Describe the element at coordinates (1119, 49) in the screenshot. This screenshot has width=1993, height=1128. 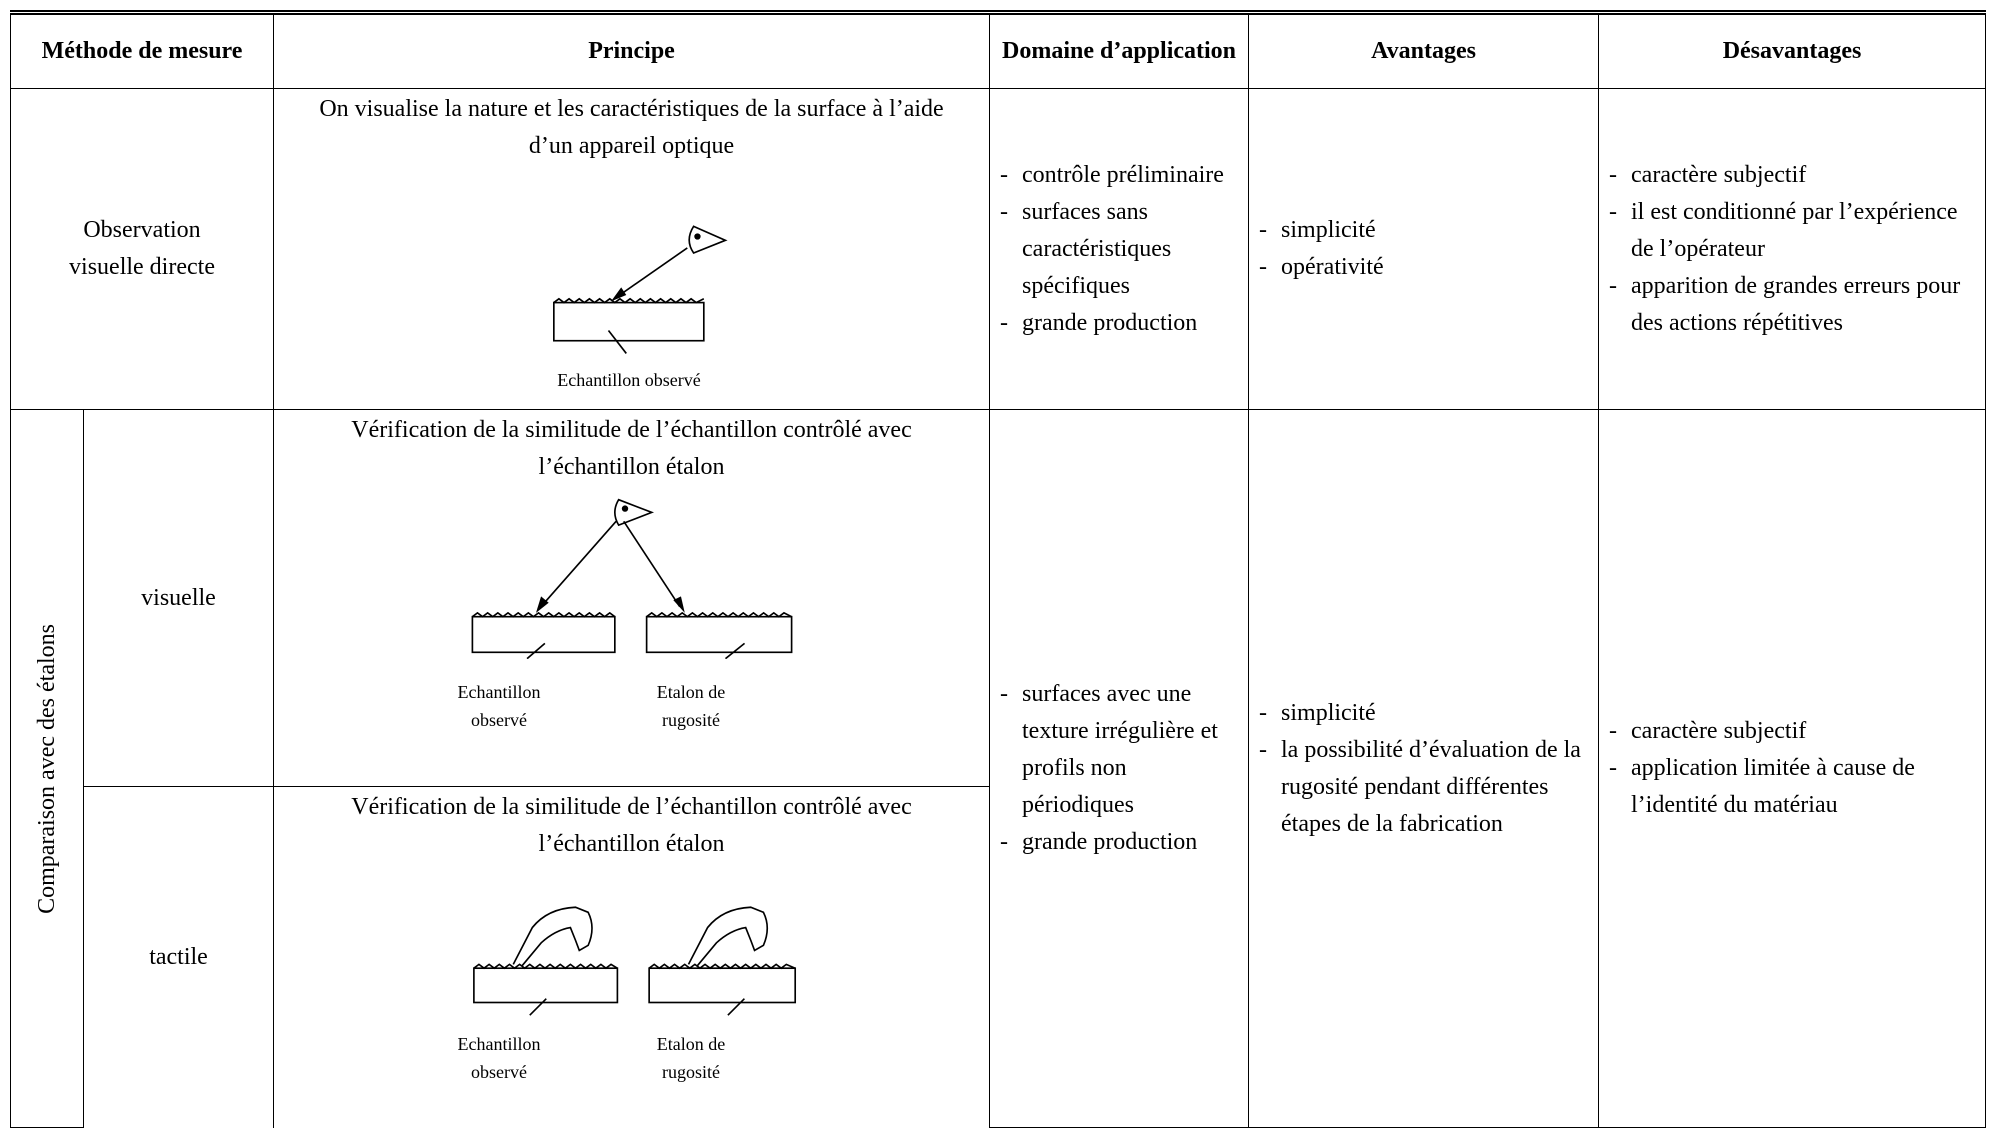
I see `header-cell: Domaine d’application` at that location.